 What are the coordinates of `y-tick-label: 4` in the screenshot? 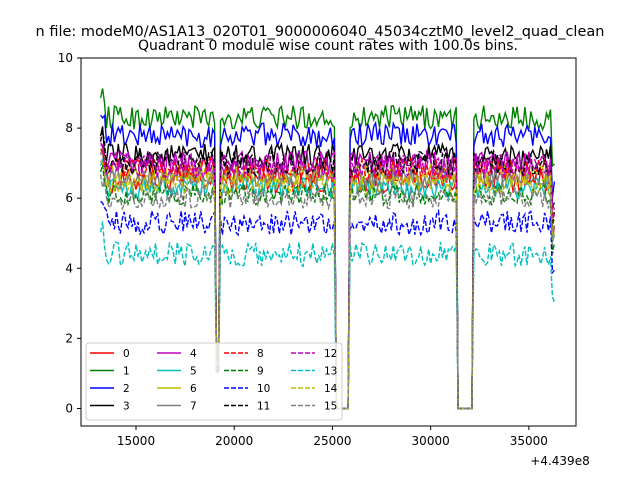 It's located at (69, 268).